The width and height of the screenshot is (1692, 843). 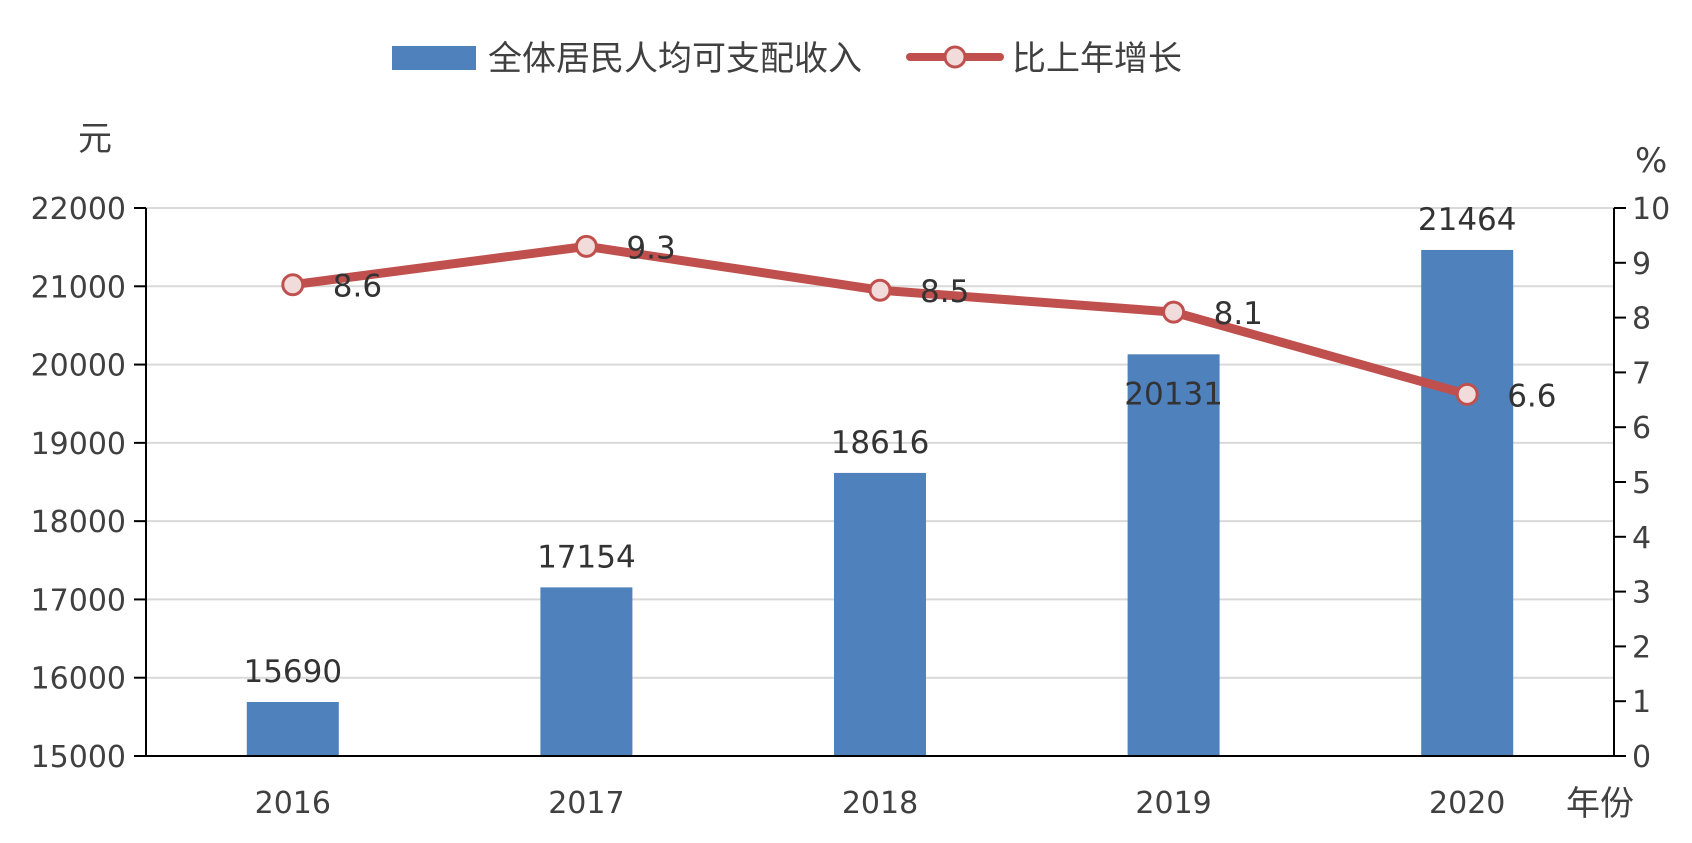 I want to click on y-right-unit: %, so click(x=1651, y=161).